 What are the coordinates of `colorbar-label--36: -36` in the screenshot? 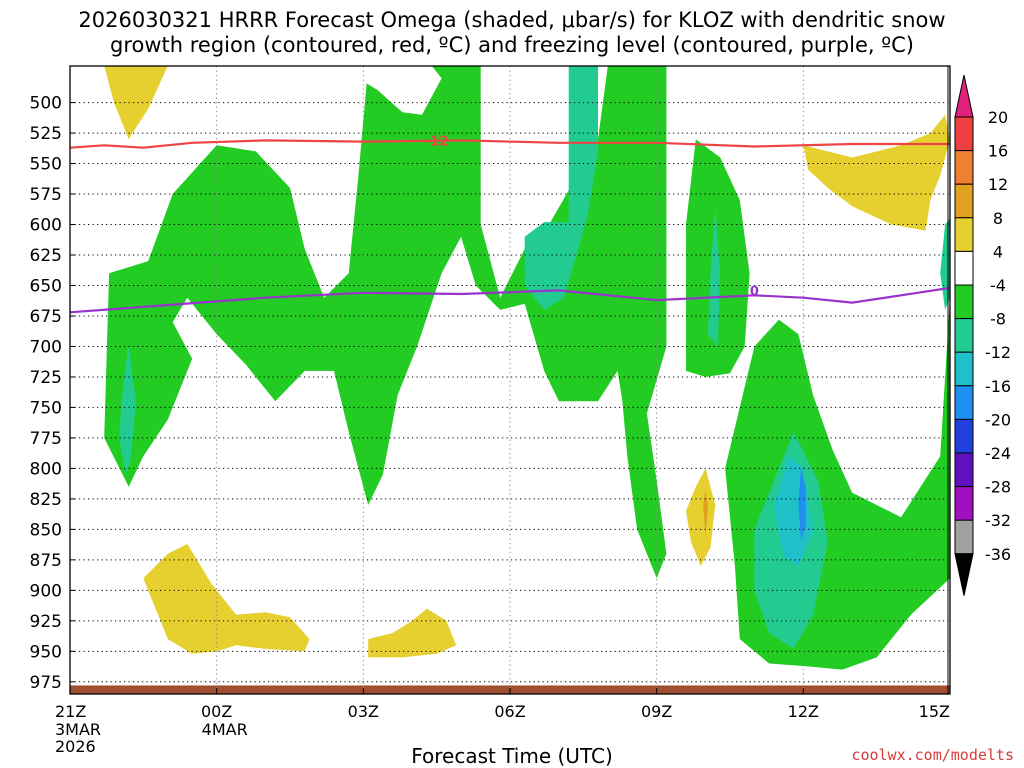 It's located at (998, 554).